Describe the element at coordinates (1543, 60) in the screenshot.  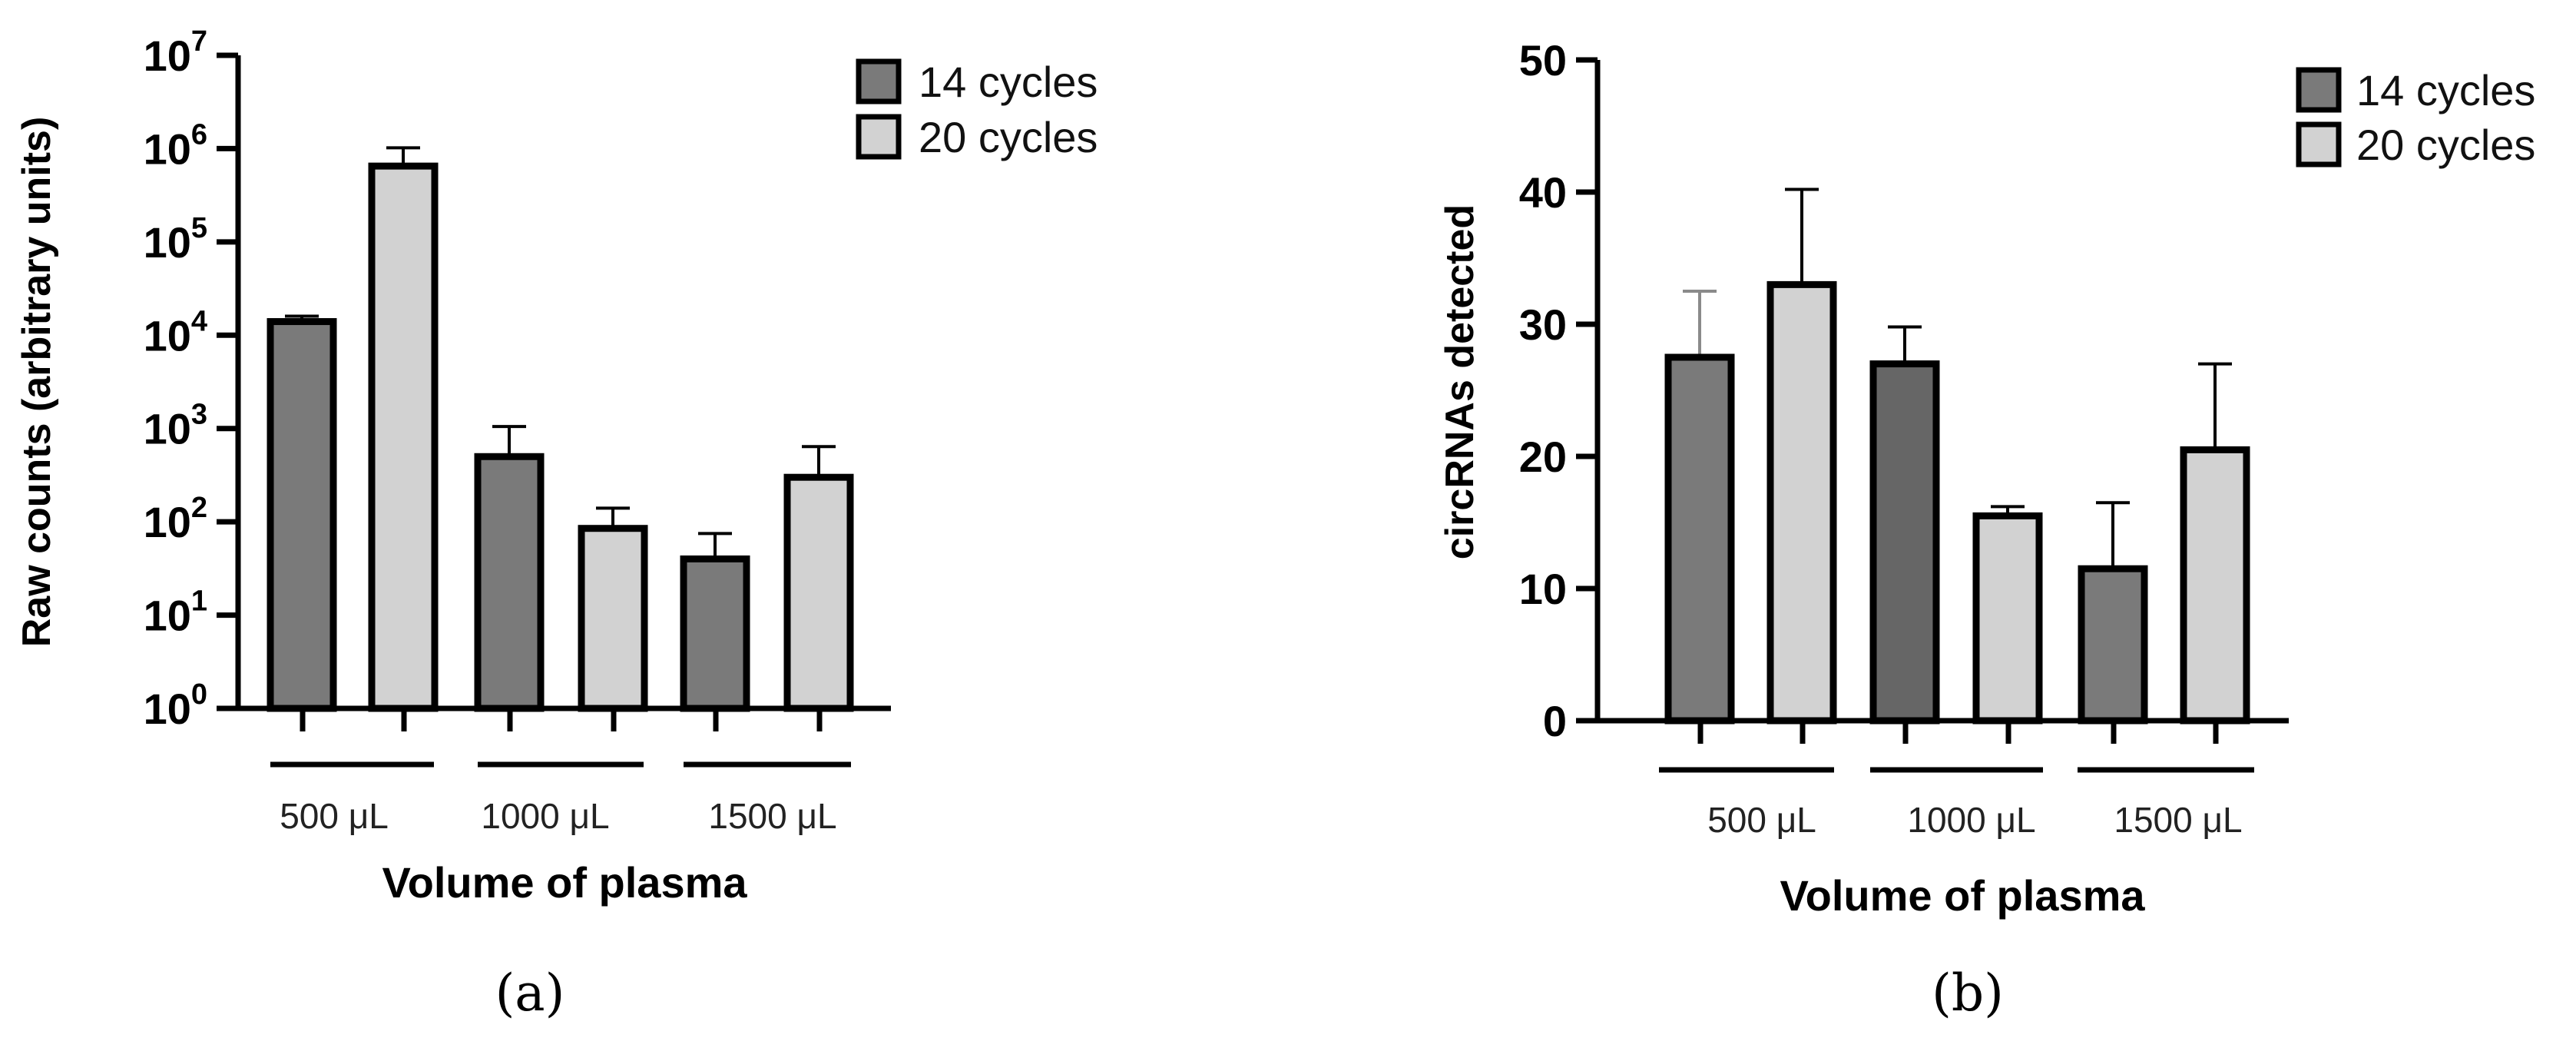
I see `y-tick-label: 50` at that location.